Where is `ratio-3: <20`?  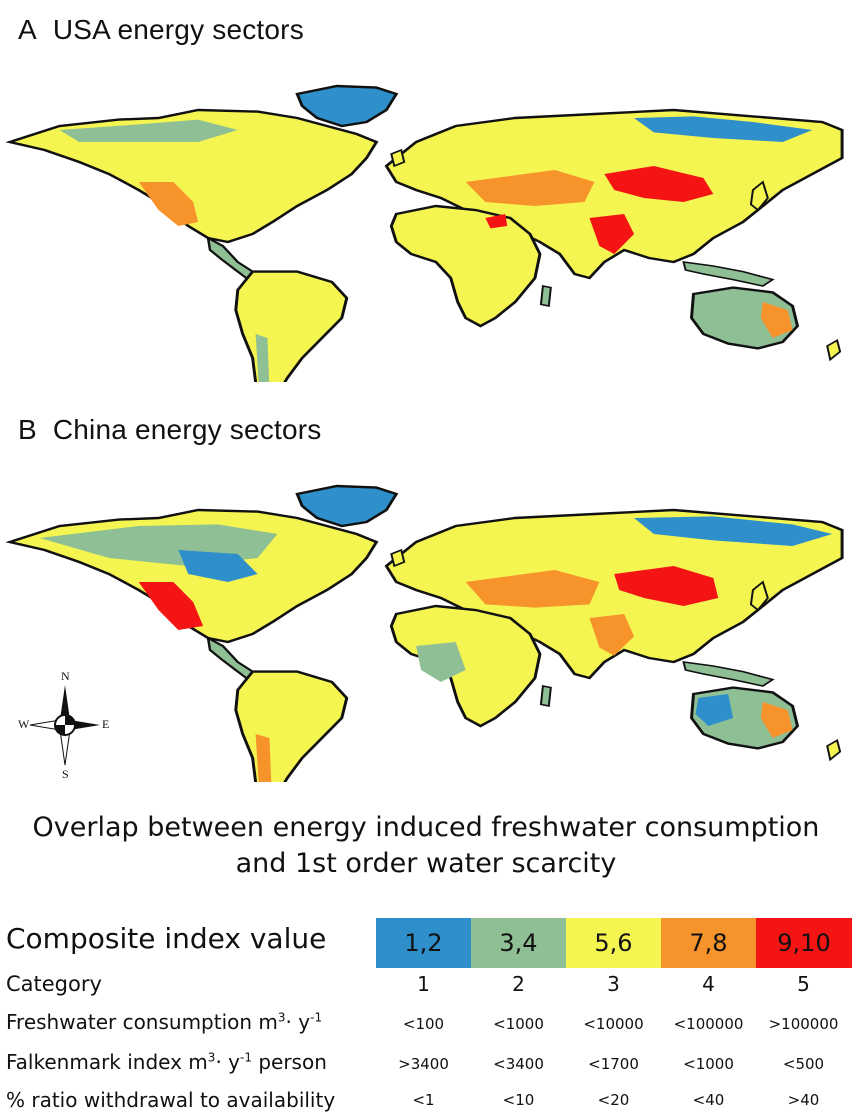 ratio-3: <20 is located at coordinates (613, 1100).